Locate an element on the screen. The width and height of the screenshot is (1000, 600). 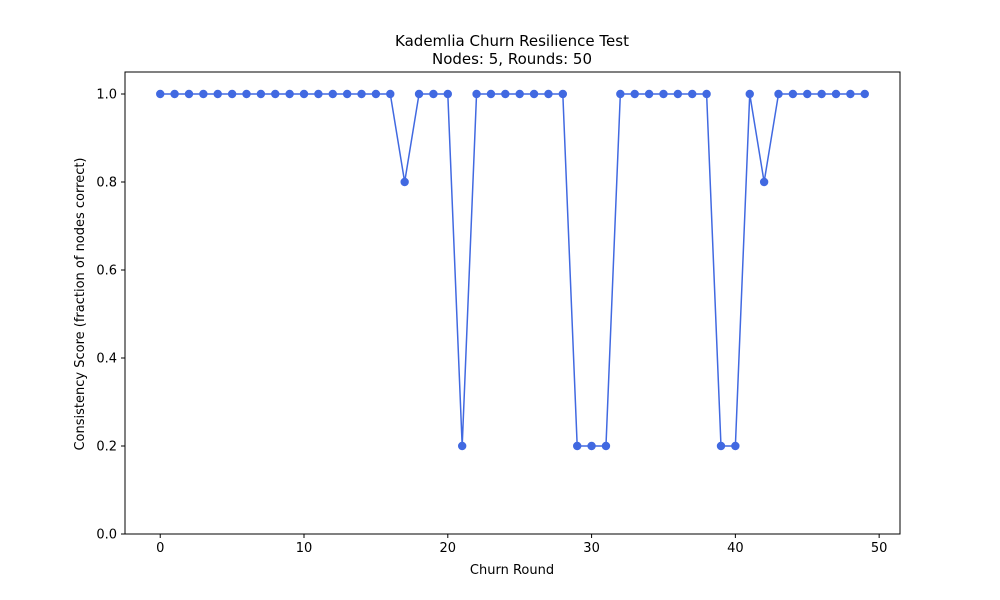
x-axis: 0 10 20 30 40 50 is located at coordinates (521, 545).